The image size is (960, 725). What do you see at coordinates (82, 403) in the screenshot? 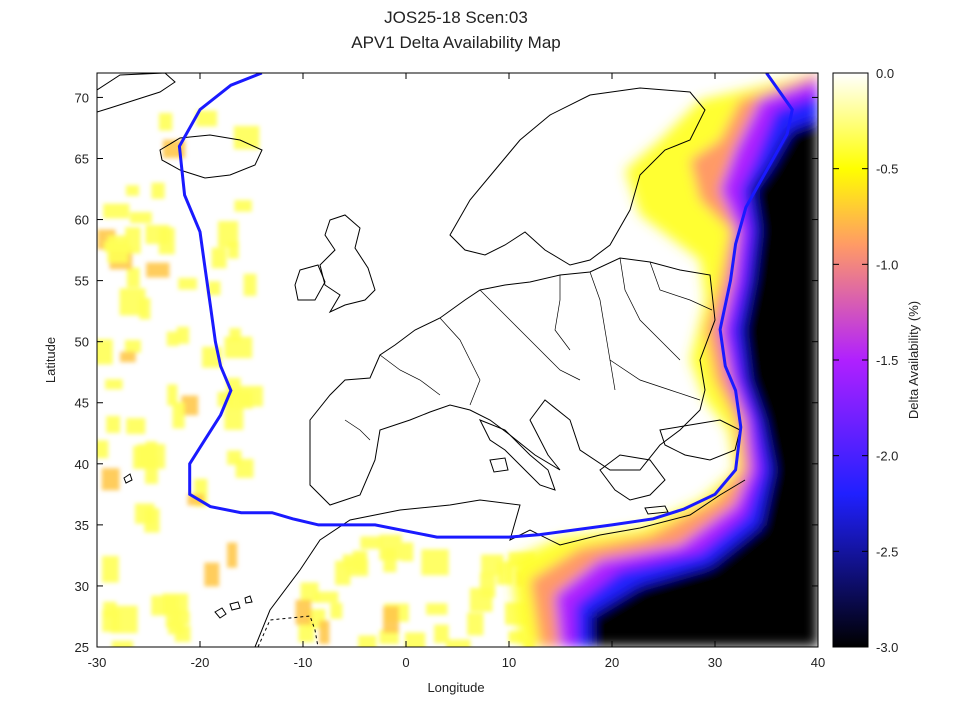
I see `y-tick-label: 45` at bounding box center [82, 403].